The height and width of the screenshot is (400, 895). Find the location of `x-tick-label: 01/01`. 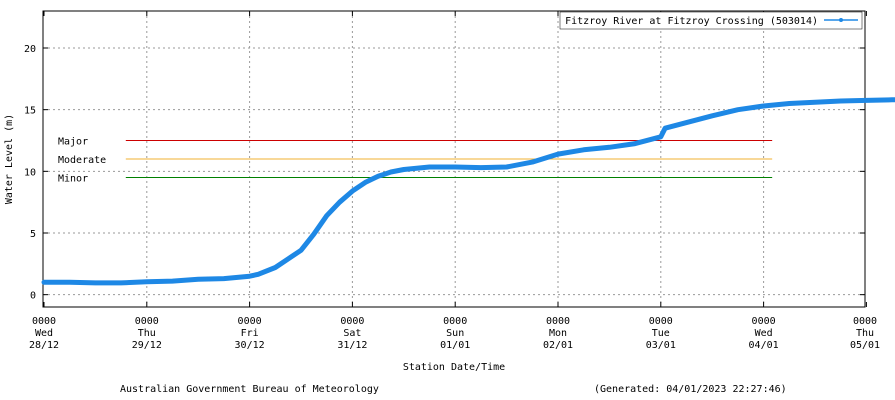

x-tick-label: 01/01 is located at coordinates (455, 345).